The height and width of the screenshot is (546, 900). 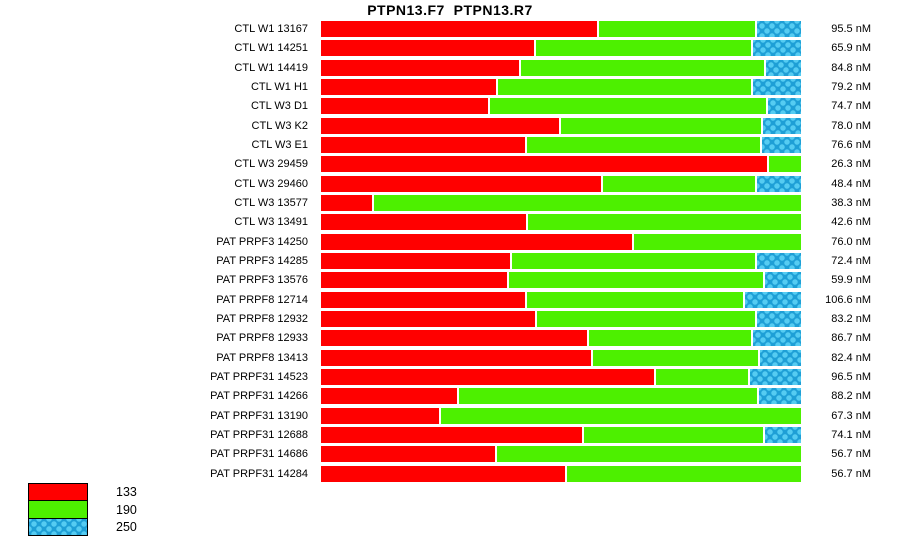 What do you see at coordinates (851, 29) in the screenshot?
I see `row-value: 95.5 nM` at bounding box center [851, 29].